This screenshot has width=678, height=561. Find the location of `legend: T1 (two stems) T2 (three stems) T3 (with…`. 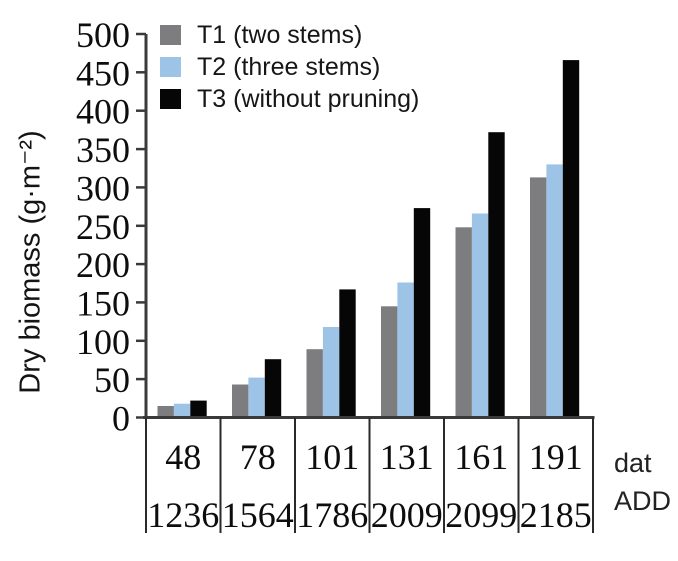

legend: T1 (two stems) T2 (three stems) T3 (with… is located at coordinates (290, 71).